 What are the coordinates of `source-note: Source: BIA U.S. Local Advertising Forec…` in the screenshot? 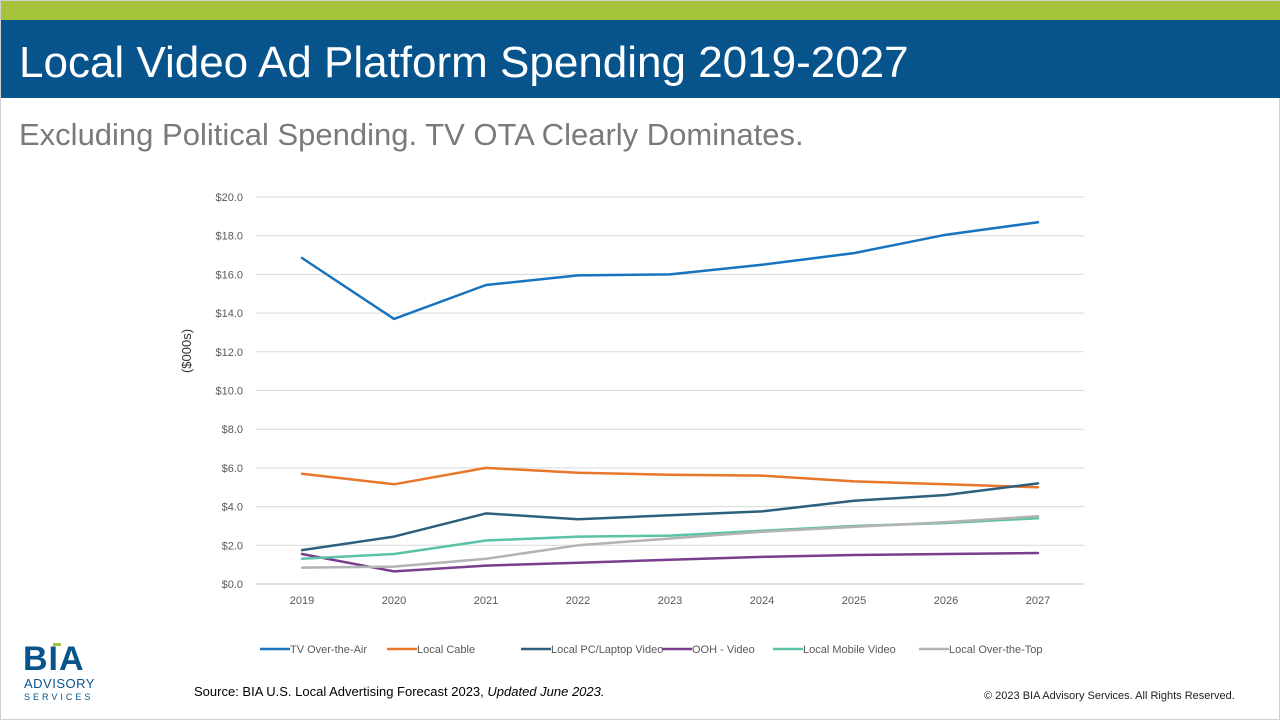 It's located at (399, 691).